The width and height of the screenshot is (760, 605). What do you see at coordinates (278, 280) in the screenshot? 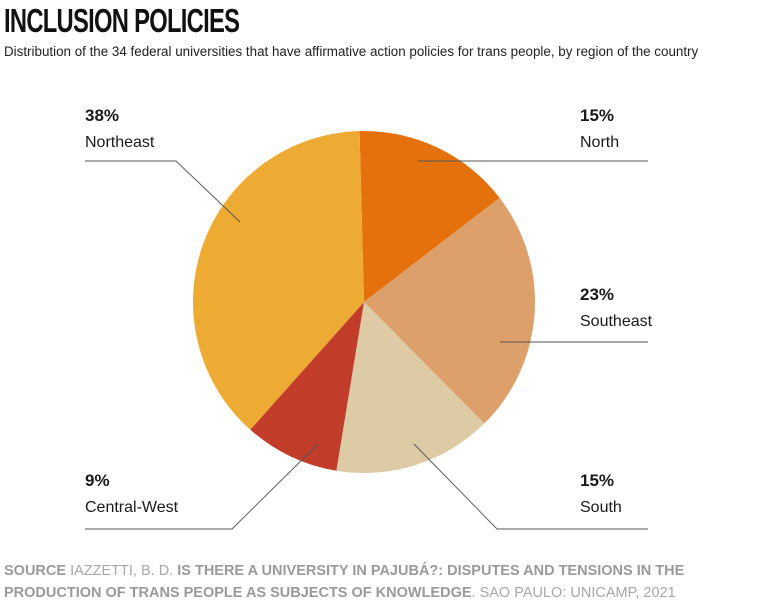
I see `slice-northeast` at bounding box center [278, 280].